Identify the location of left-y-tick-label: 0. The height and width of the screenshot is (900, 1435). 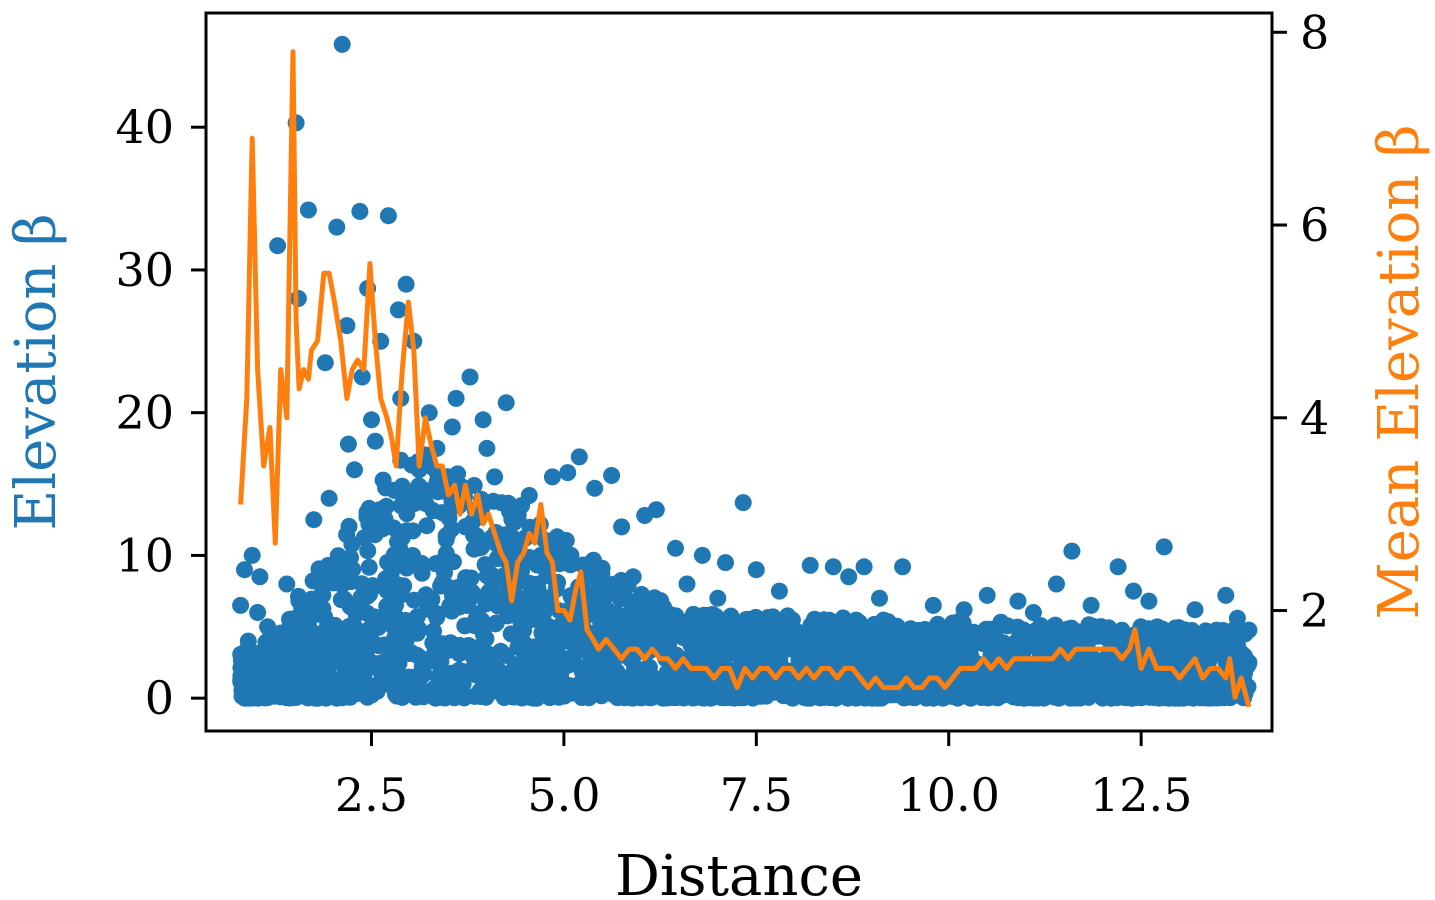
(159, 698).